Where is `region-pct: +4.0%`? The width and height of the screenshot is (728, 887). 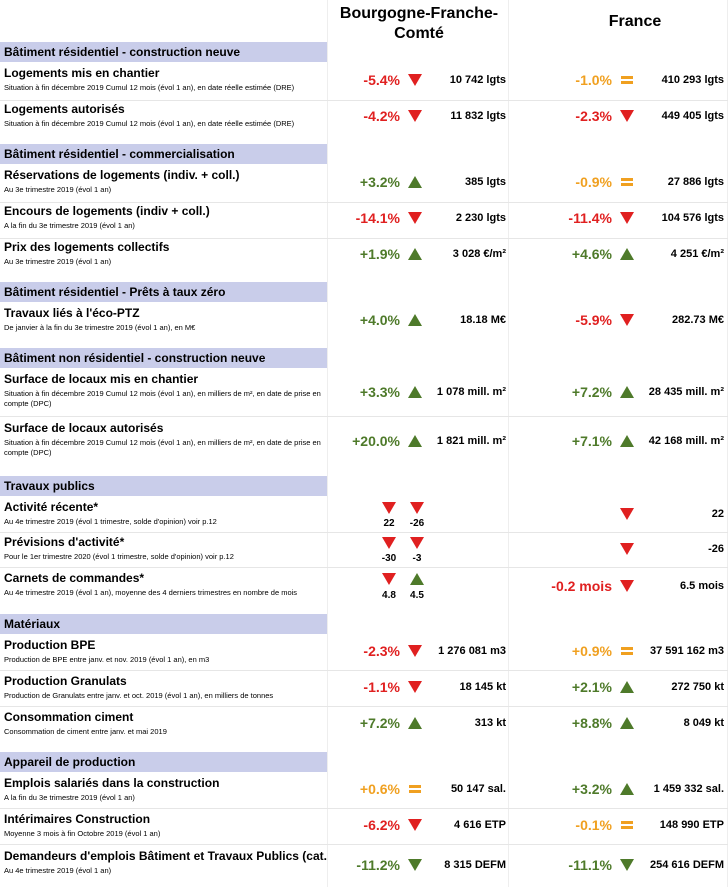
region-pct: +4.0% is located at coordinates (379, 320).